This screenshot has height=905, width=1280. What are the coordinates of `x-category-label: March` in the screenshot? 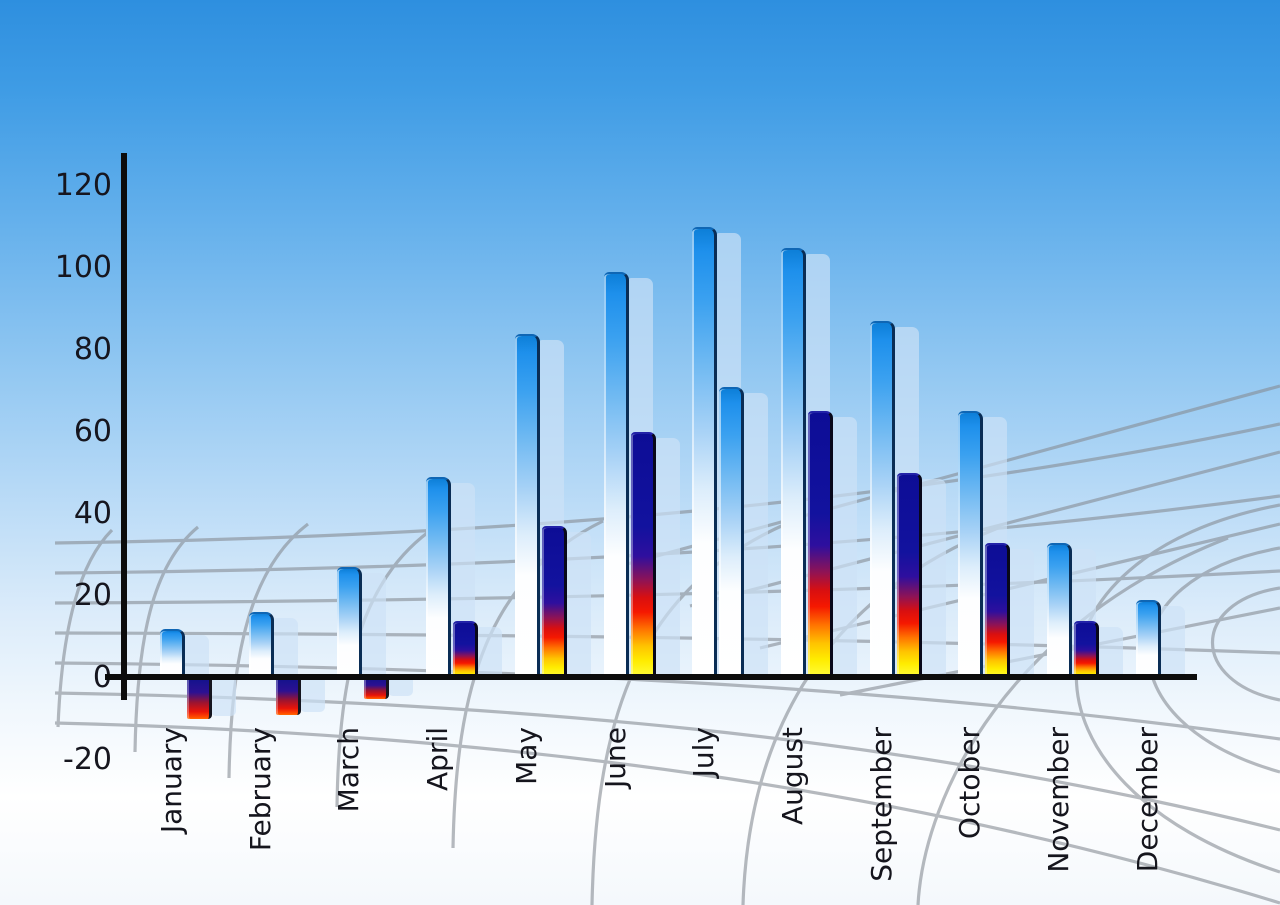 It's located at (348, 770).